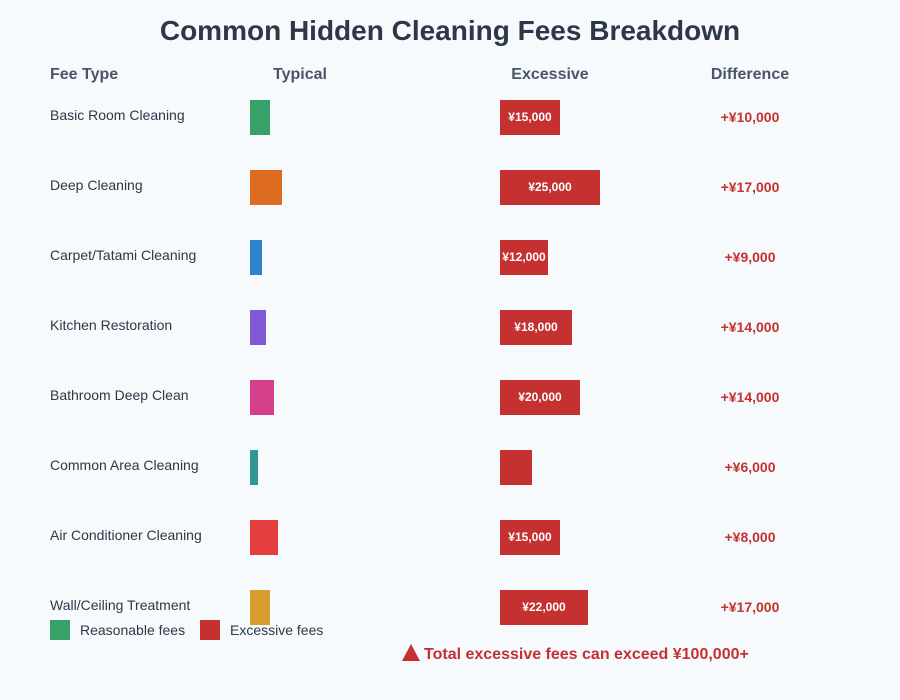  What do you see at coordinates (750, 117) in the screenshot?
I see `difference-value: +¥10,000` at bounding box center [750, 117].